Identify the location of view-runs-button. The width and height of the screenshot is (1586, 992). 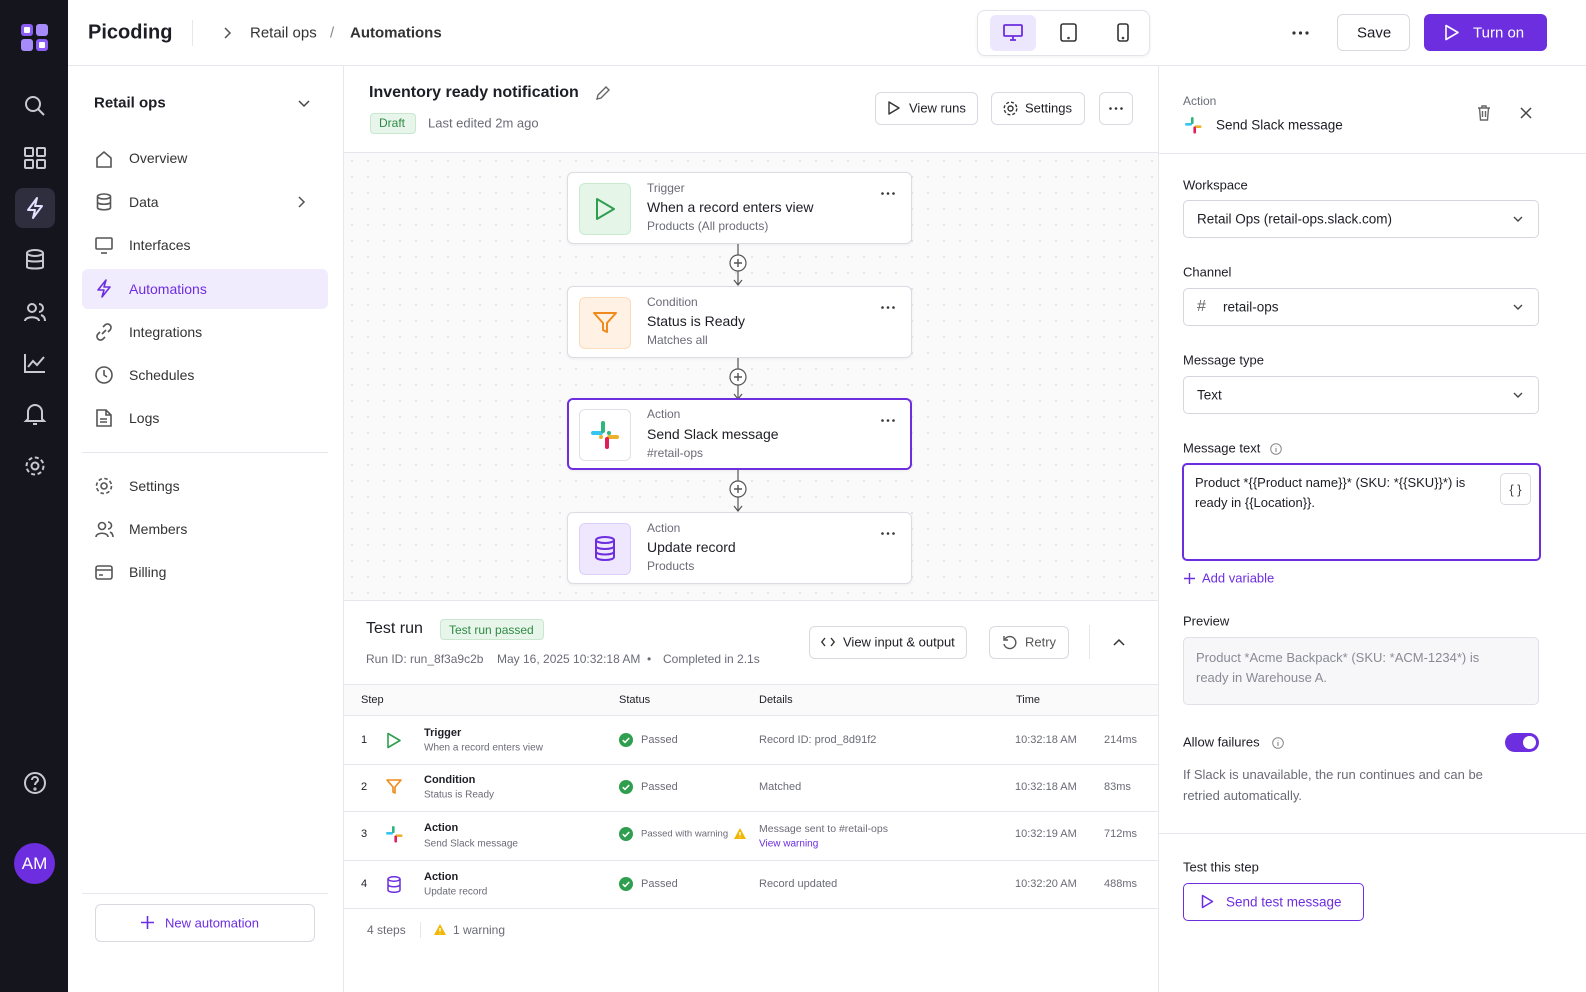
(926, 108).